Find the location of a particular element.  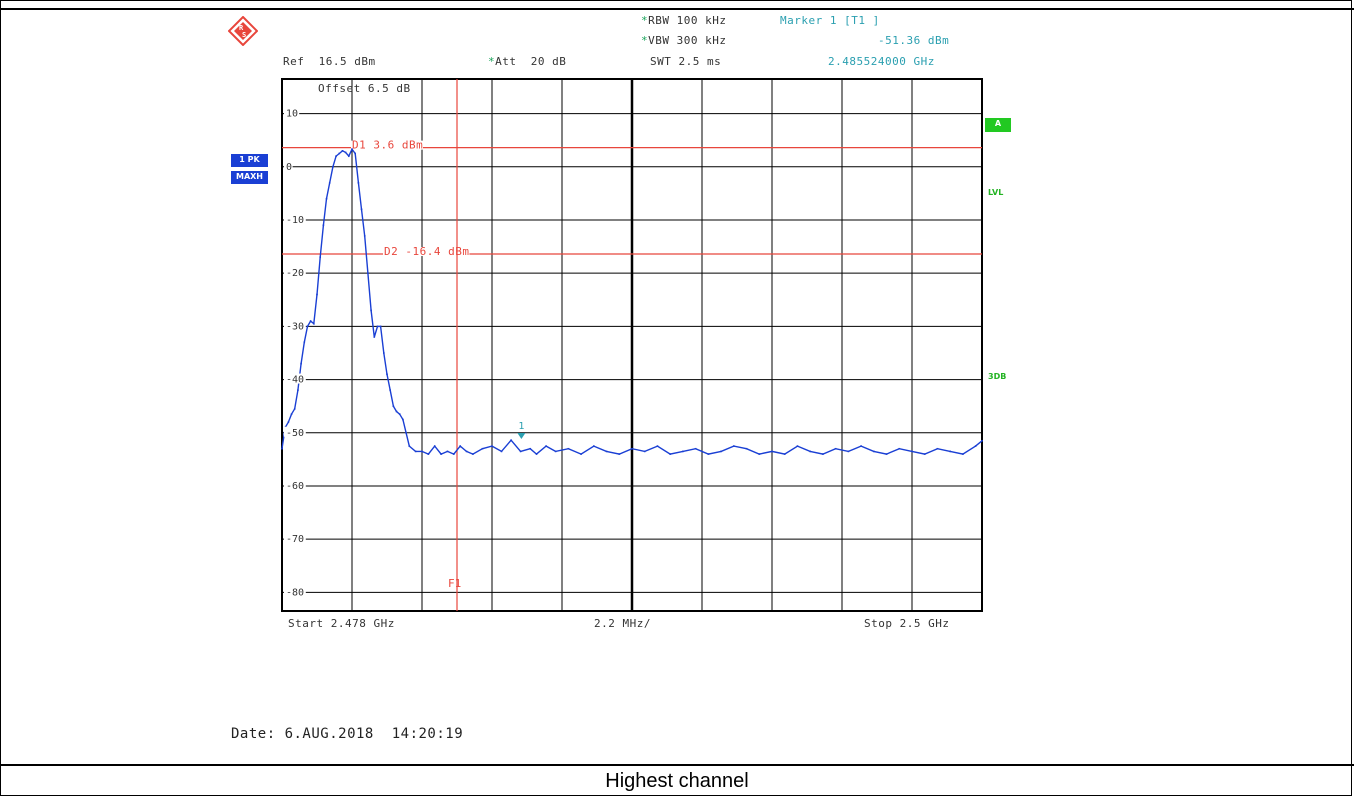

stop-frequency: Stop 2.5 GHz is located at coordinates (907, 623).